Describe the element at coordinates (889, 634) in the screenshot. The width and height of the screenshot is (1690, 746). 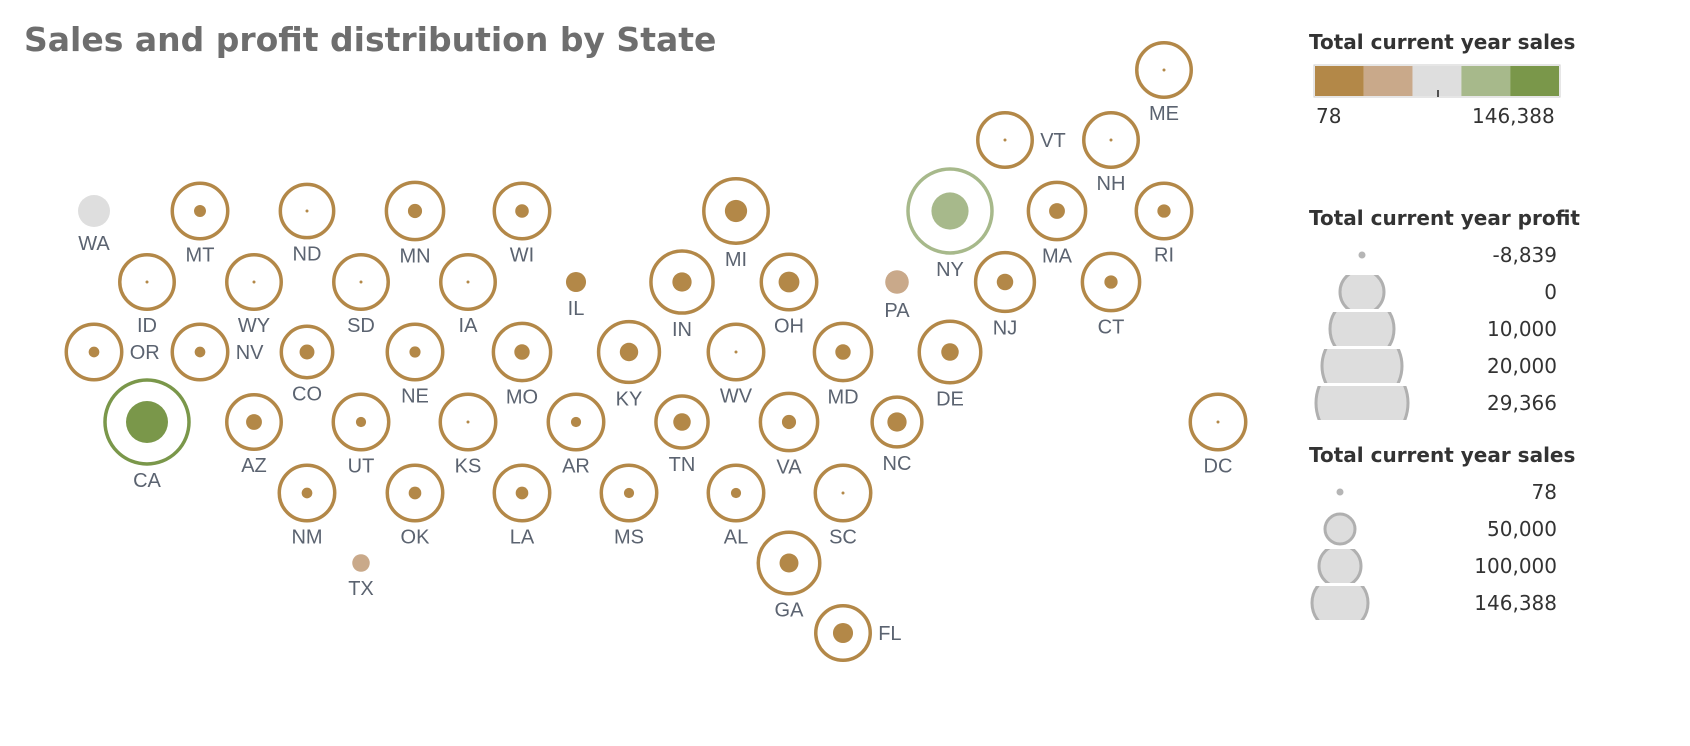
I see `state-label: FL` at that location.